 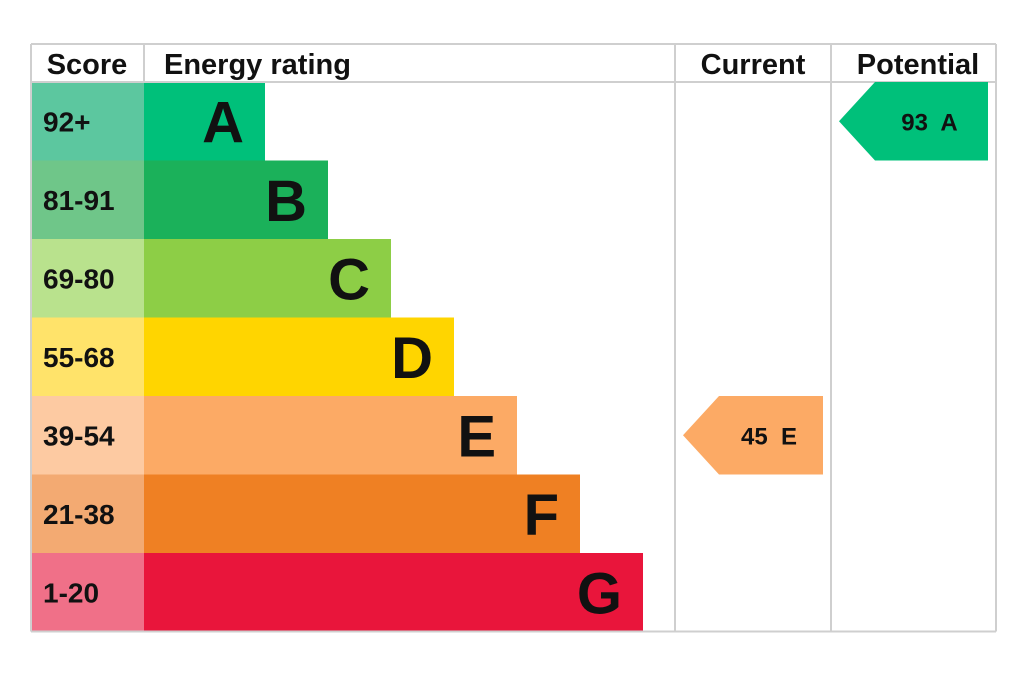 I want to click on header-score: Score, so click(x=87, y=65).